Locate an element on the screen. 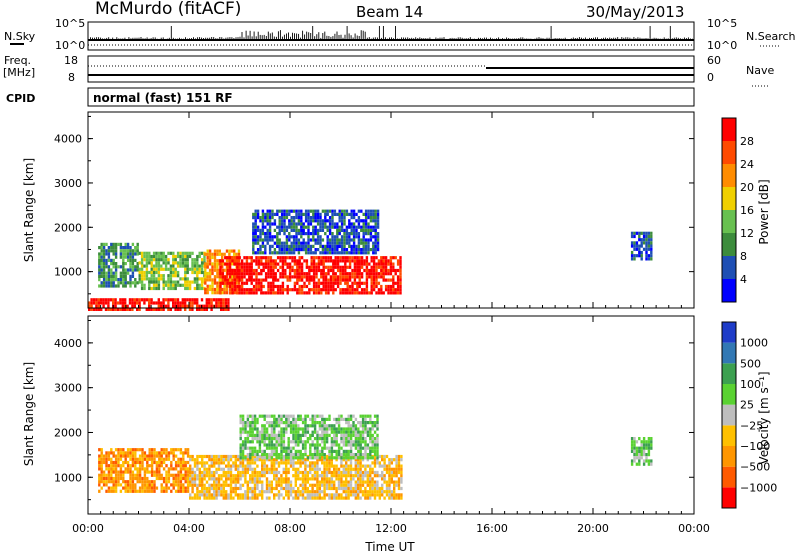 Image resolution: width=800 pixels, height=554 pixels. freq-tick-bottom: 8 is located at coordinates (71, 77).